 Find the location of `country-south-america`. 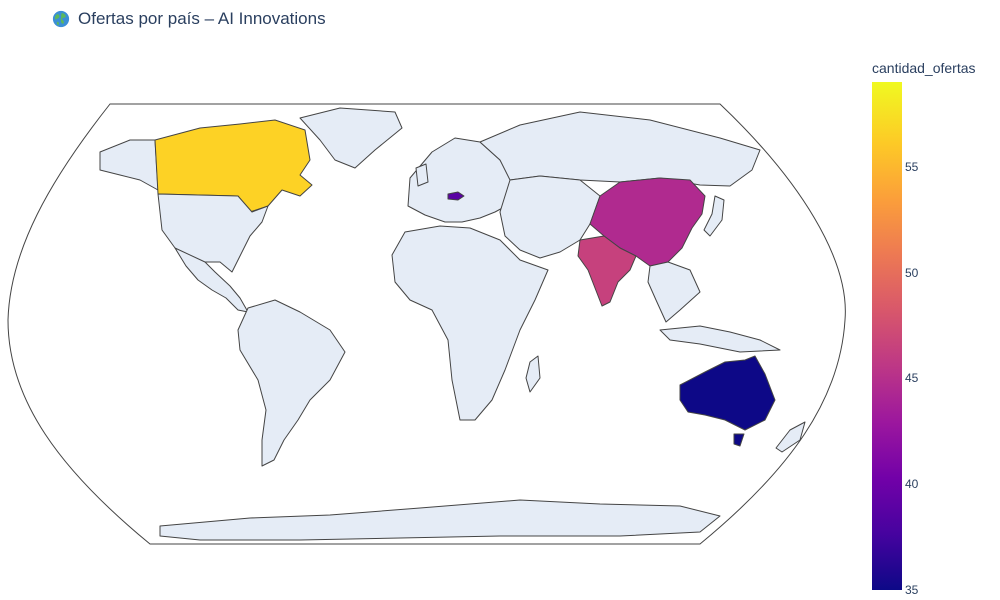

country-south-america is located at coordinates (291, 383).